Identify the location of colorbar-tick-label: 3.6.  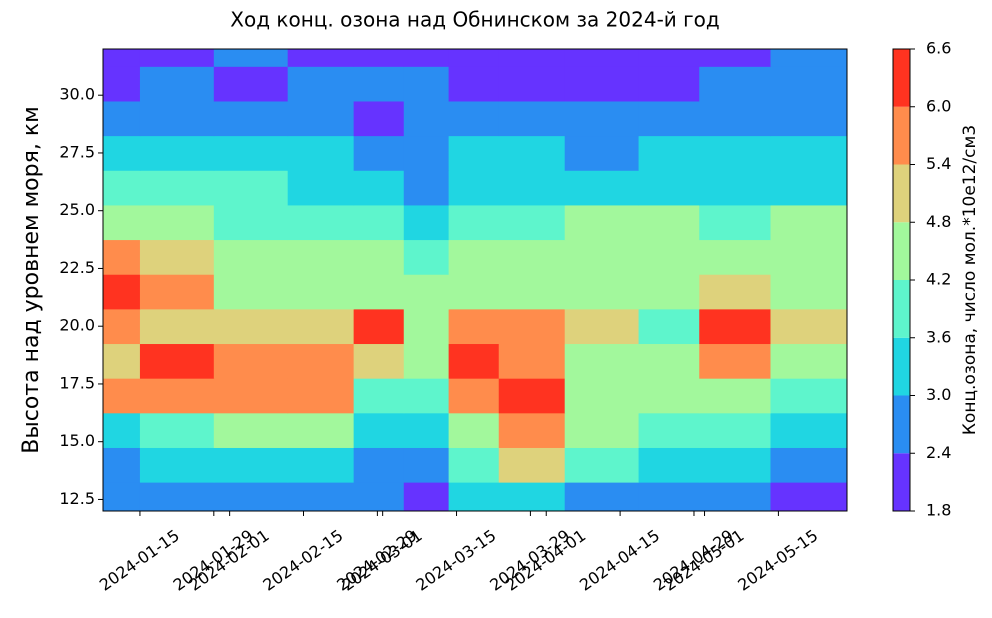
(938, 336).